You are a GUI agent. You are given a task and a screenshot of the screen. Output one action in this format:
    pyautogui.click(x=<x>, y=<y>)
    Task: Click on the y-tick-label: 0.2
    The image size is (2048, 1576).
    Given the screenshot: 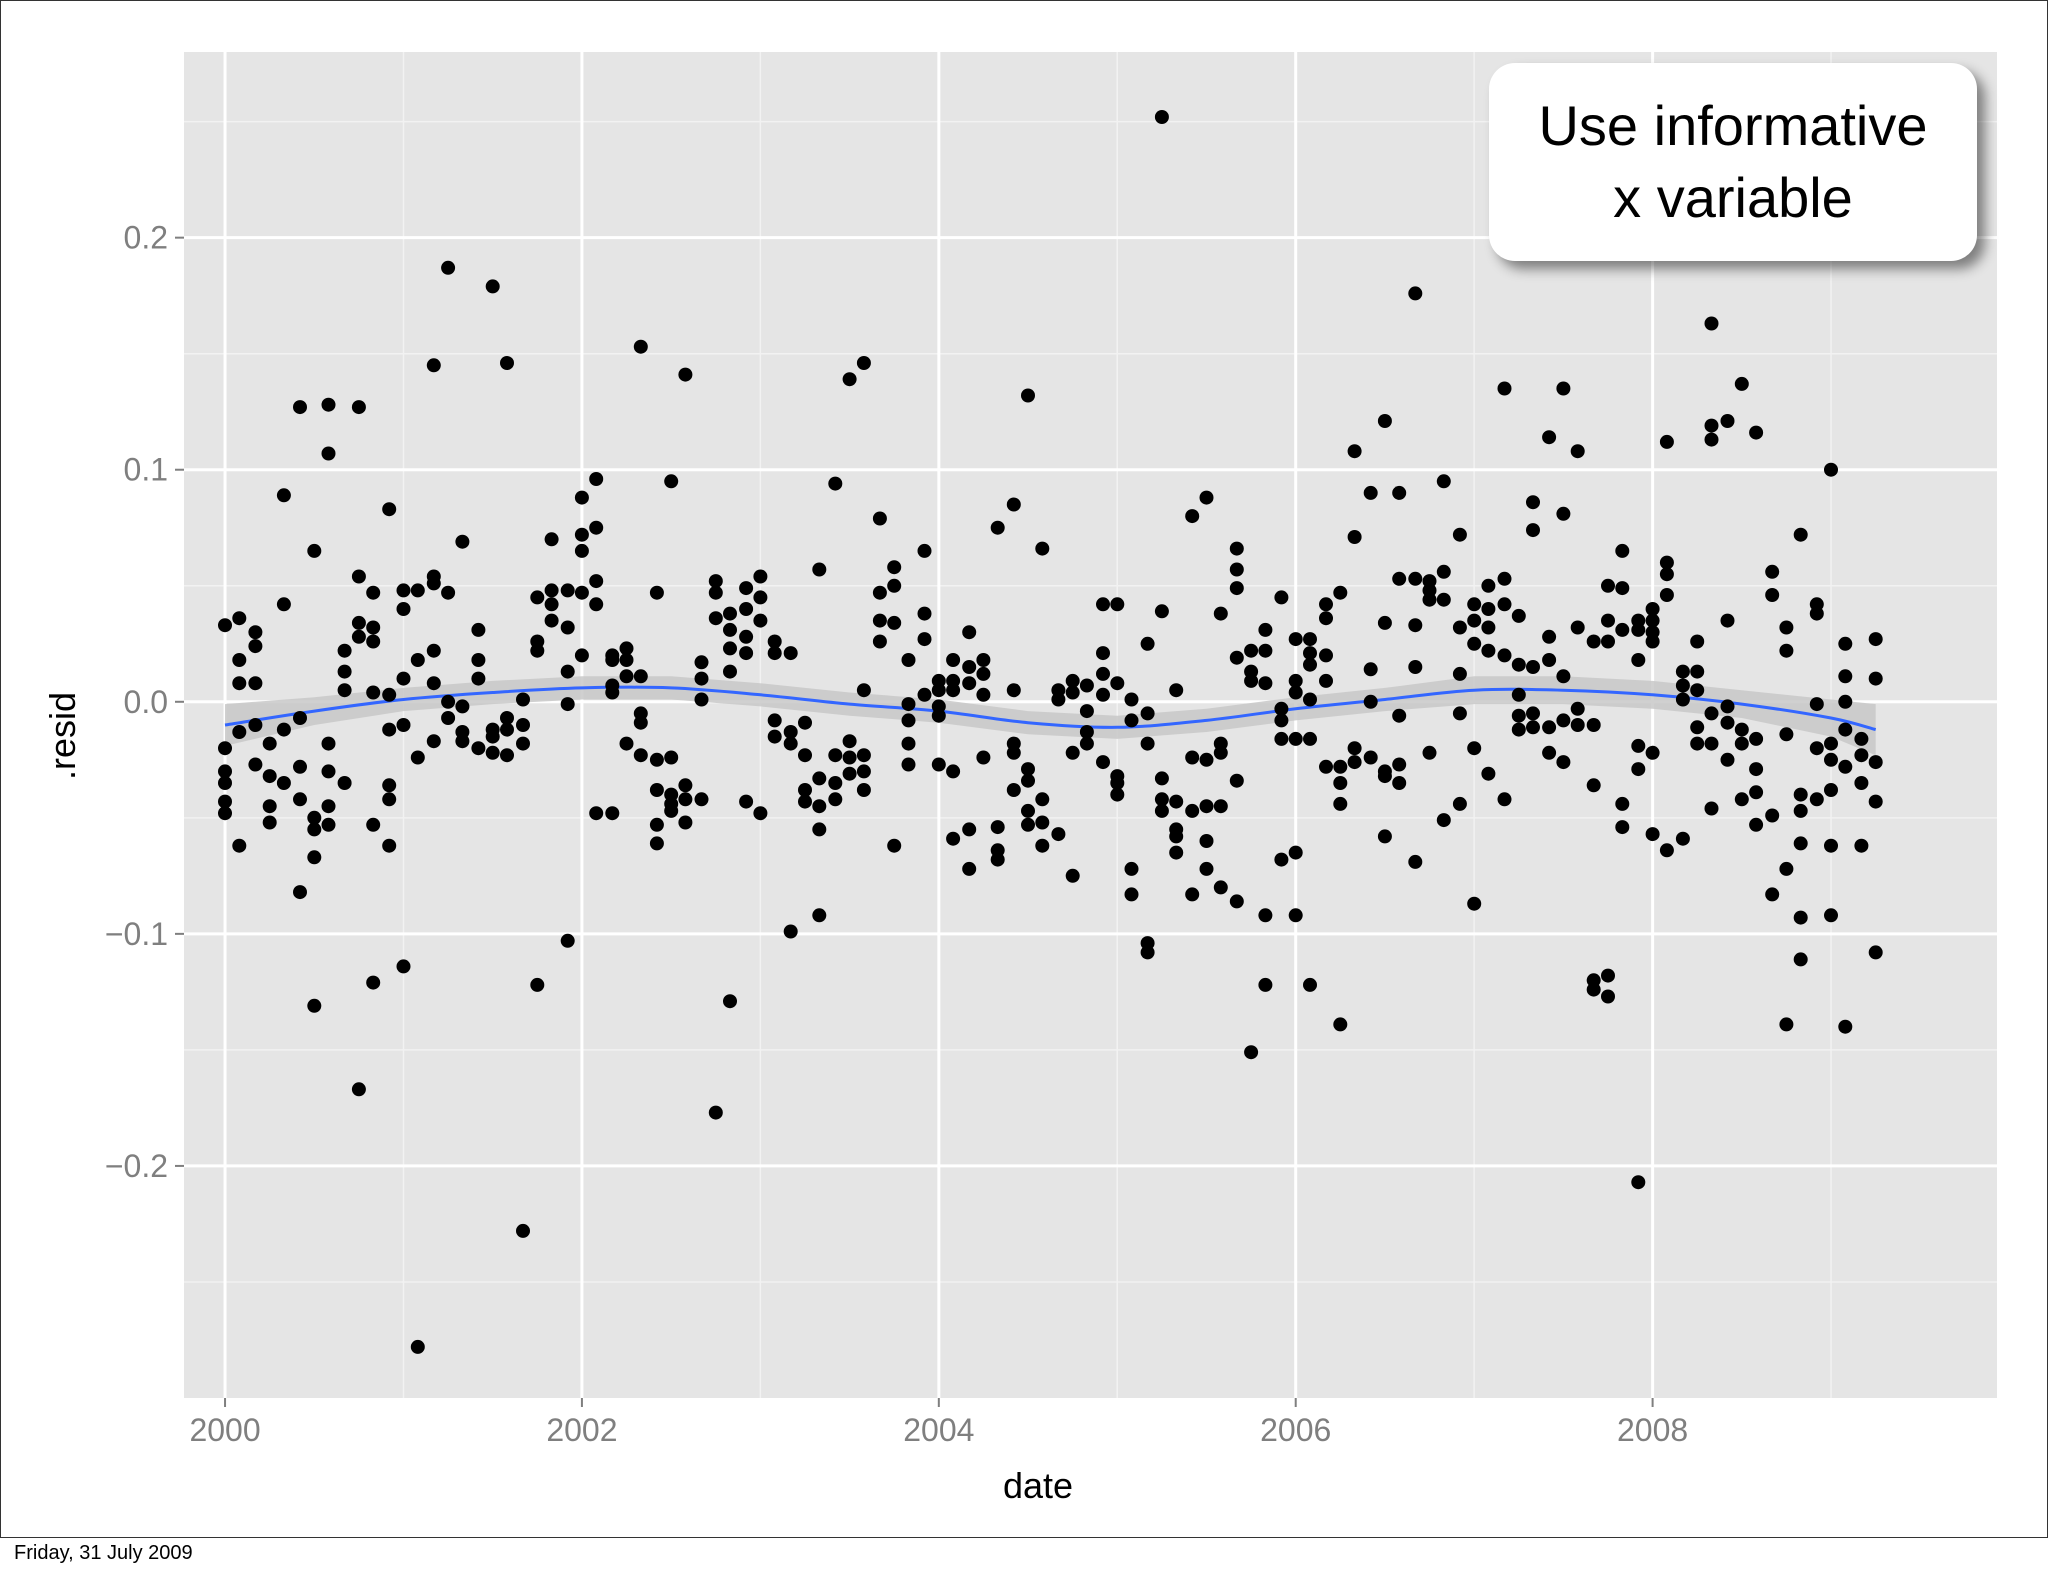 What is the action you would take?
    pyautogui.click(x=146, y=238)
    